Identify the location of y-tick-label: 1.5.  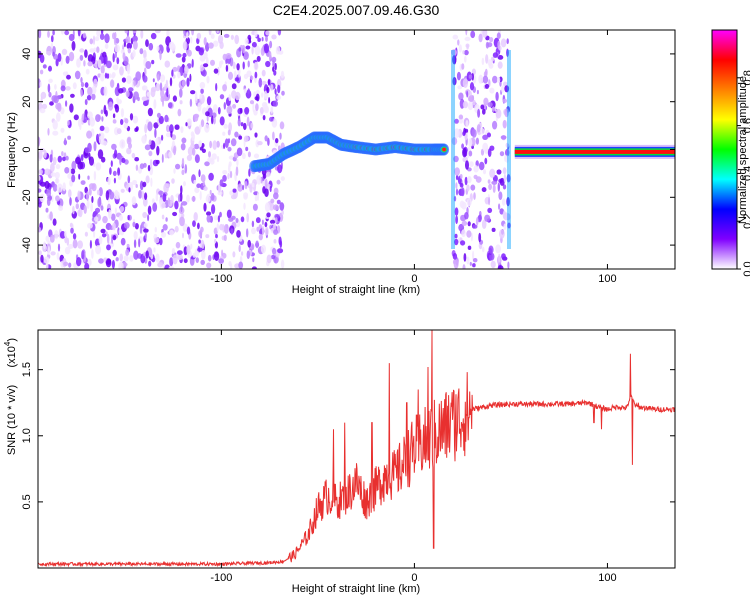
(27, 369).